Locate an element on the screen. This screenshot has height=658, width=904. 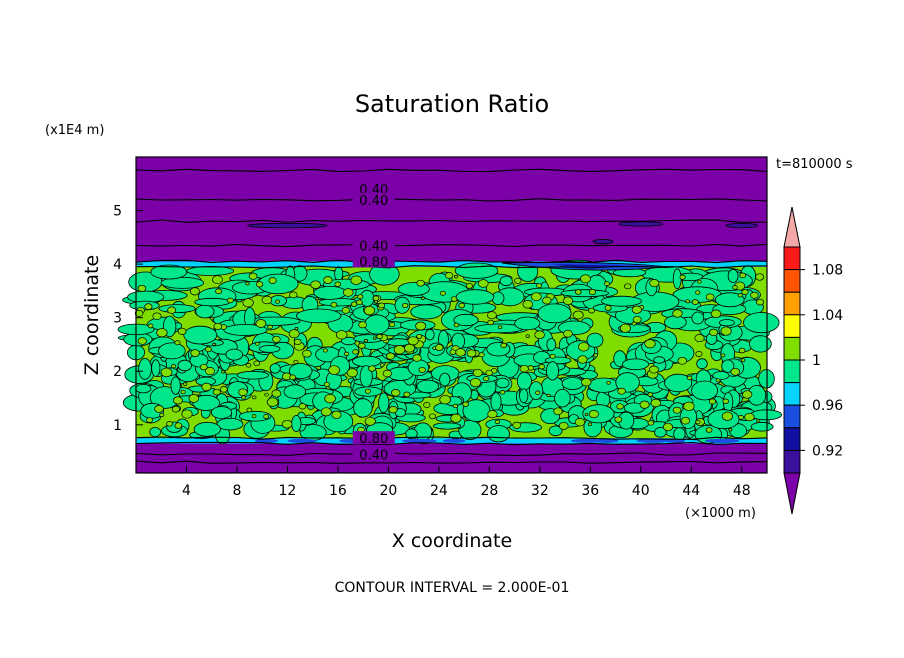
y-tick-label: 1 is located at coordinates (117, 426).